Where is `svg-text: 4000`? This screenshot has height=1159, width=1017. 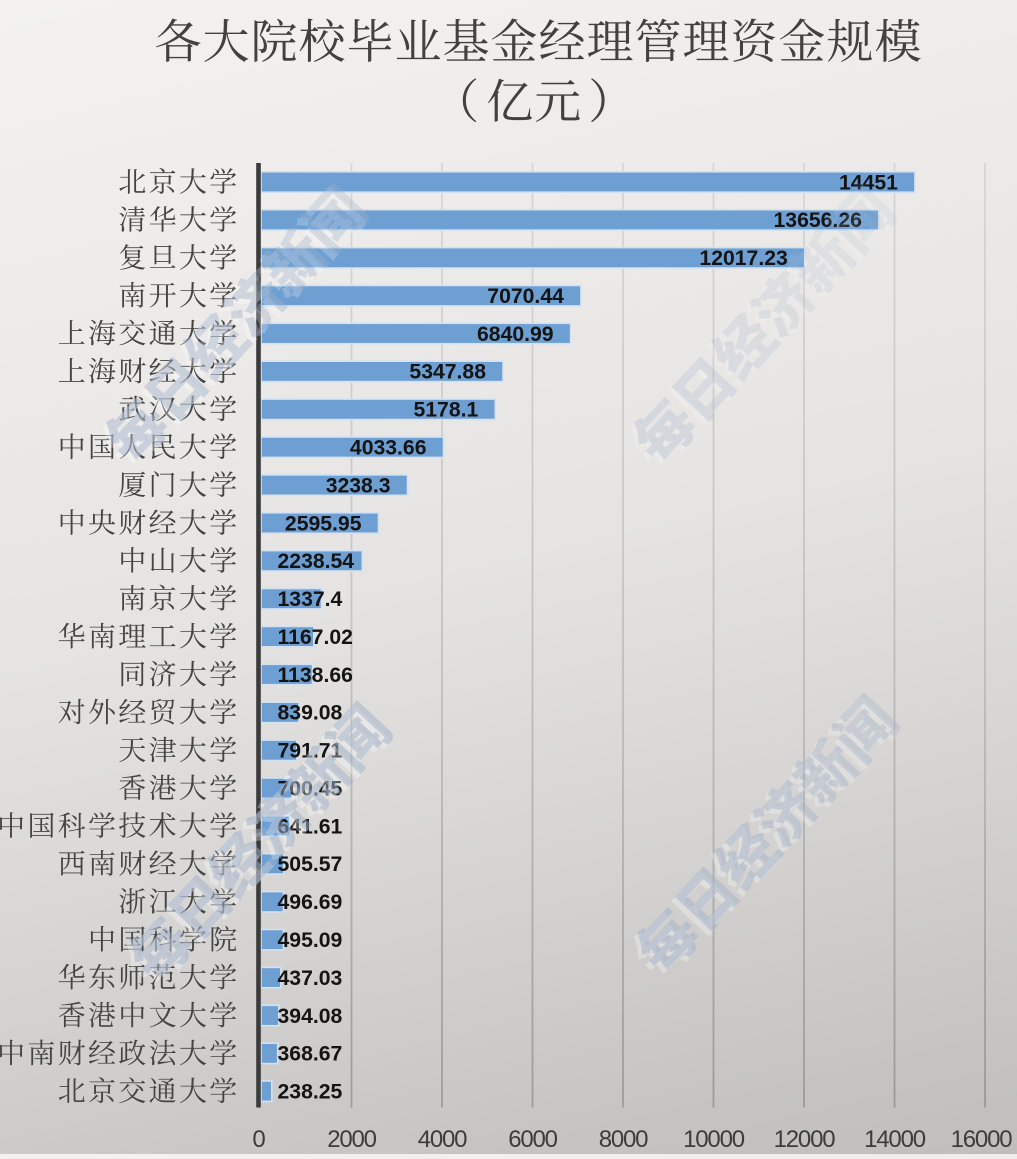
svg-text: 4000 is located at coordinates (442, 1139).